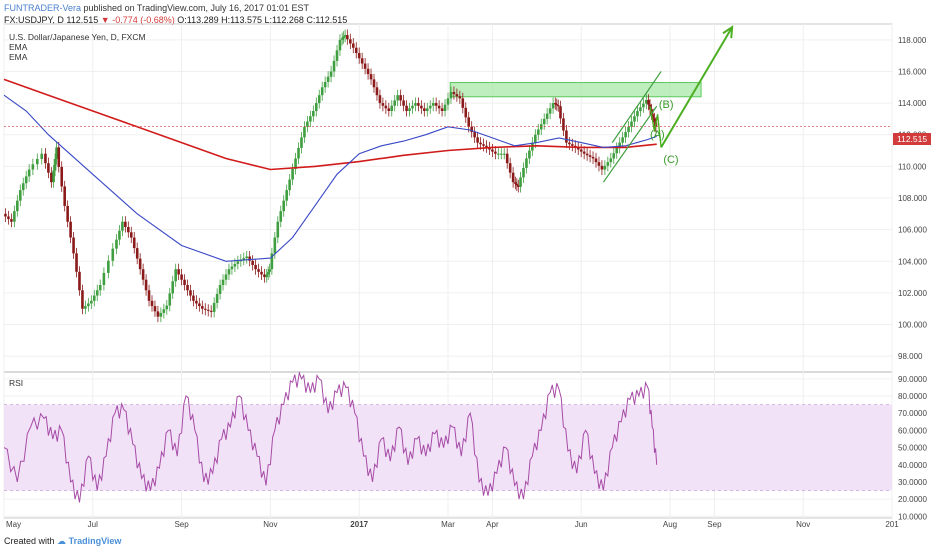 The image size is (932, 550). What do you see at coordinates (912, 430) in the screenshot?
I see `rsi-tick-label: 60.0000` at bounding box center [912, 430].